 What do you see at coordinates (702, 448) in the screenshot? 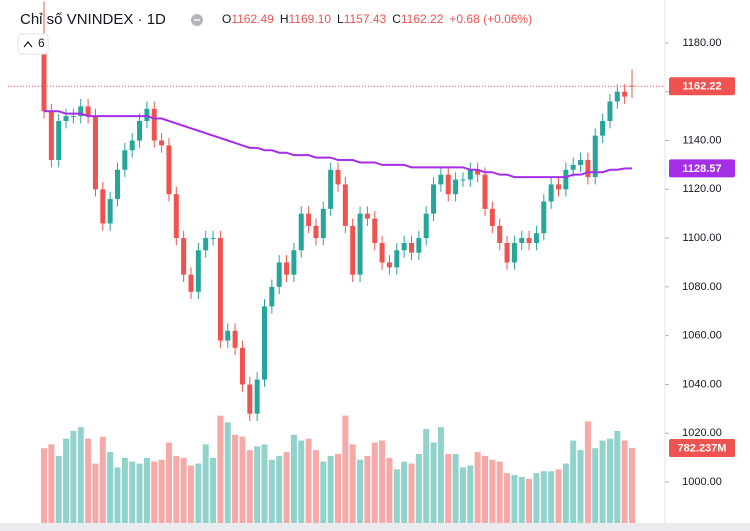
I see `volume-tag: 782.237M` at bounding box center [702, 448].